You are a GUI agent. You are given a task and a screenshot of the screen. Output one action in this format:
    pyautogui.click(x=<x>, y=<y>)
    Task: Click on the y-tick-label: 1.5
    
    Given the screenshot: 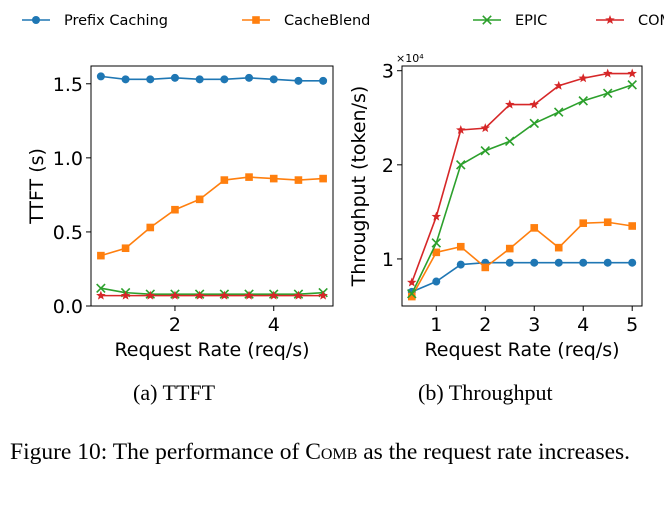 What is the action you would take?
    pyautogui.click(x=68, y=85)
    